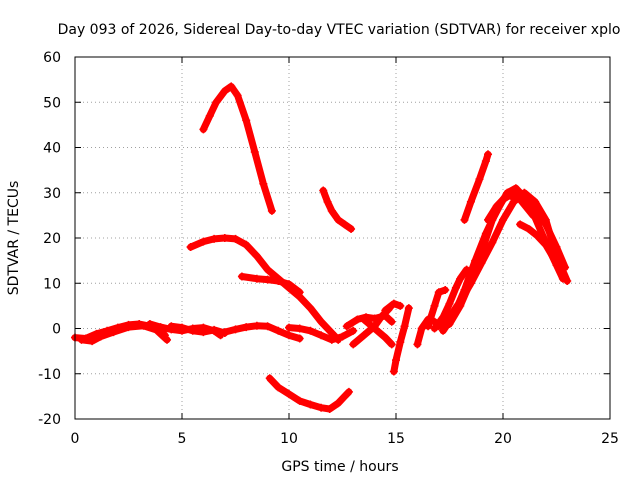 Image resolution: width=640 pixels, height=480 pixels. Describe the element at coordinates (339, 467) in the screenshot. I see `x-axis-label: GPS time / hours` at that location.